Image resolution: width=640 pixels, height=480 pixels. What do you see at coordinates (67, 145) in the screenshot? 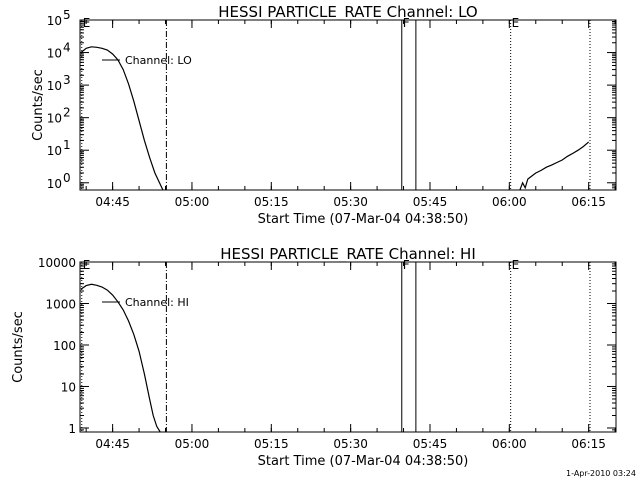
I see `y-tick-exponent: 1` at bounding box center [67, 145].